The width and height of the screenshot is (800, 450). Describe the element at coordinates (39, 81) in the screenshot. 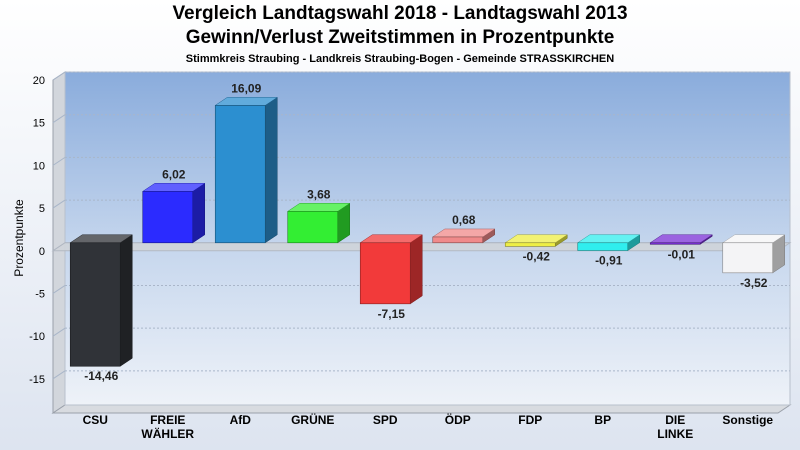

I see `y-tick-label: 20` at that location.